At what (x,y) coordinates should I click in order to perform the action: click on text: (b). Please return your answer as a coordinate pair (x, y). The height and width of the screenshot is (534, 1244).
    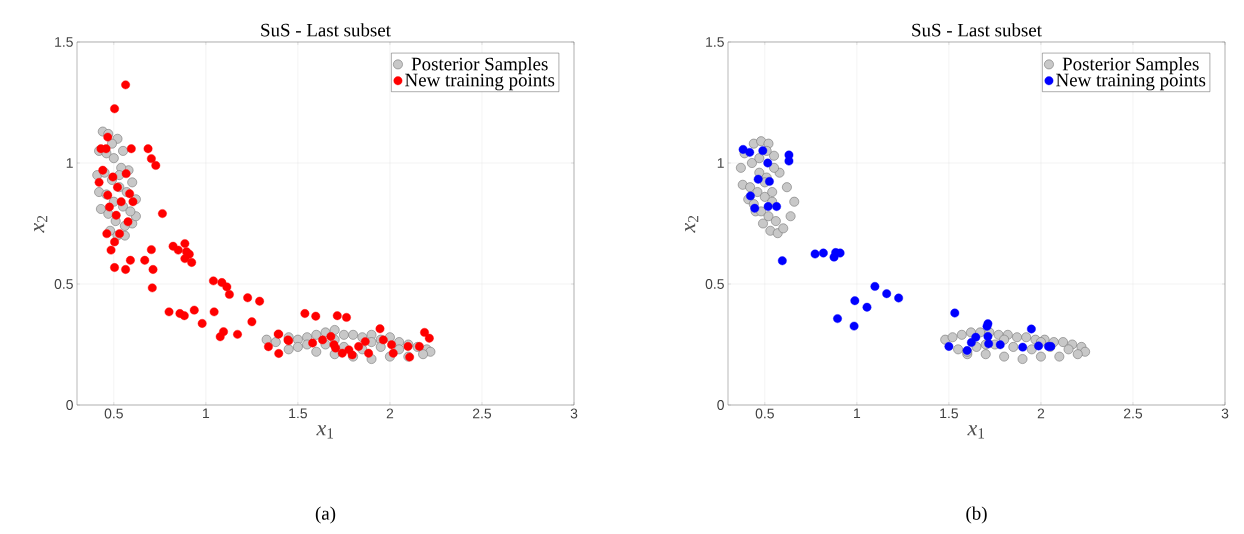
    Looking at the image, I should click on (976, 515).